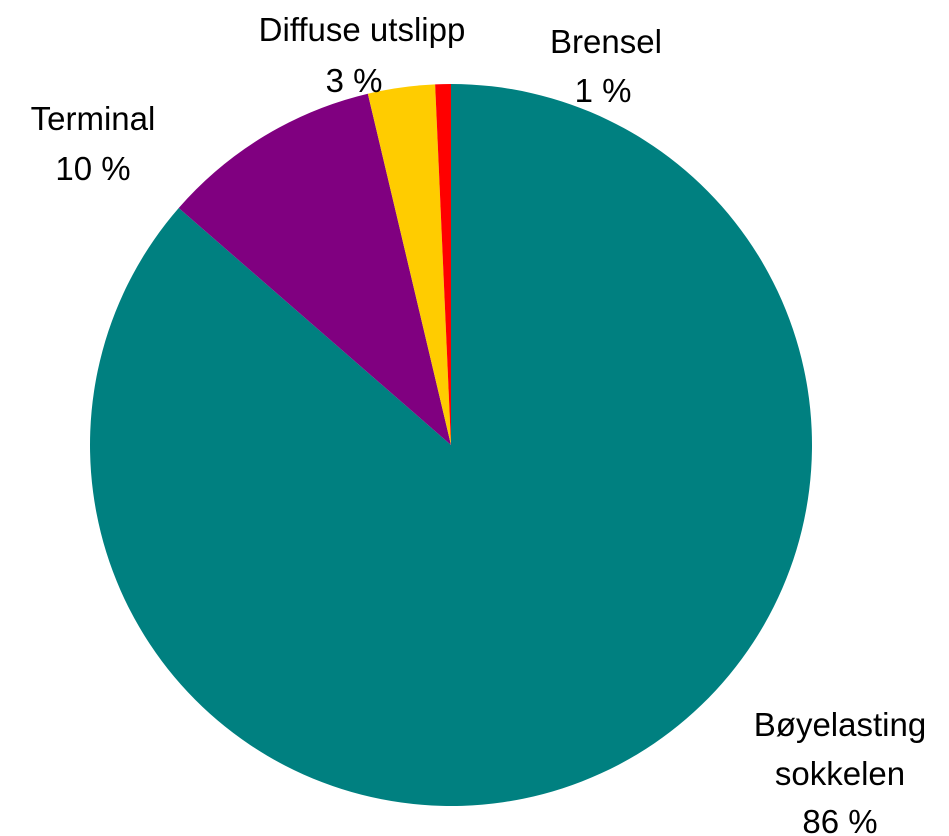  Describe the element at coordinates (354, 80) in the screenshot. I see `slice-percent-label: 3 %` at that location.